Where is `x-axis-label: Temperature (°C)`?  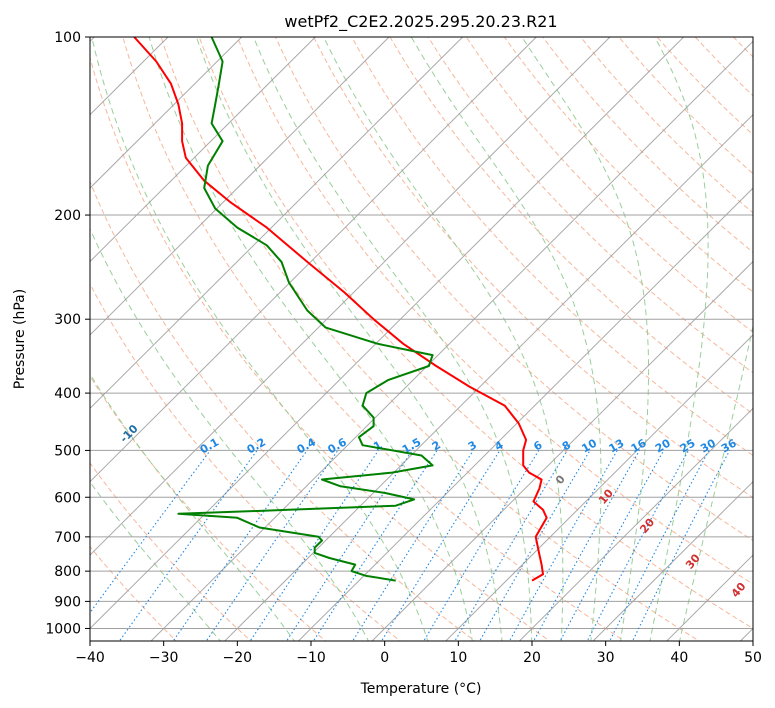 x-axis-label: Temperature (°C) is located at coordinates (421, 689).